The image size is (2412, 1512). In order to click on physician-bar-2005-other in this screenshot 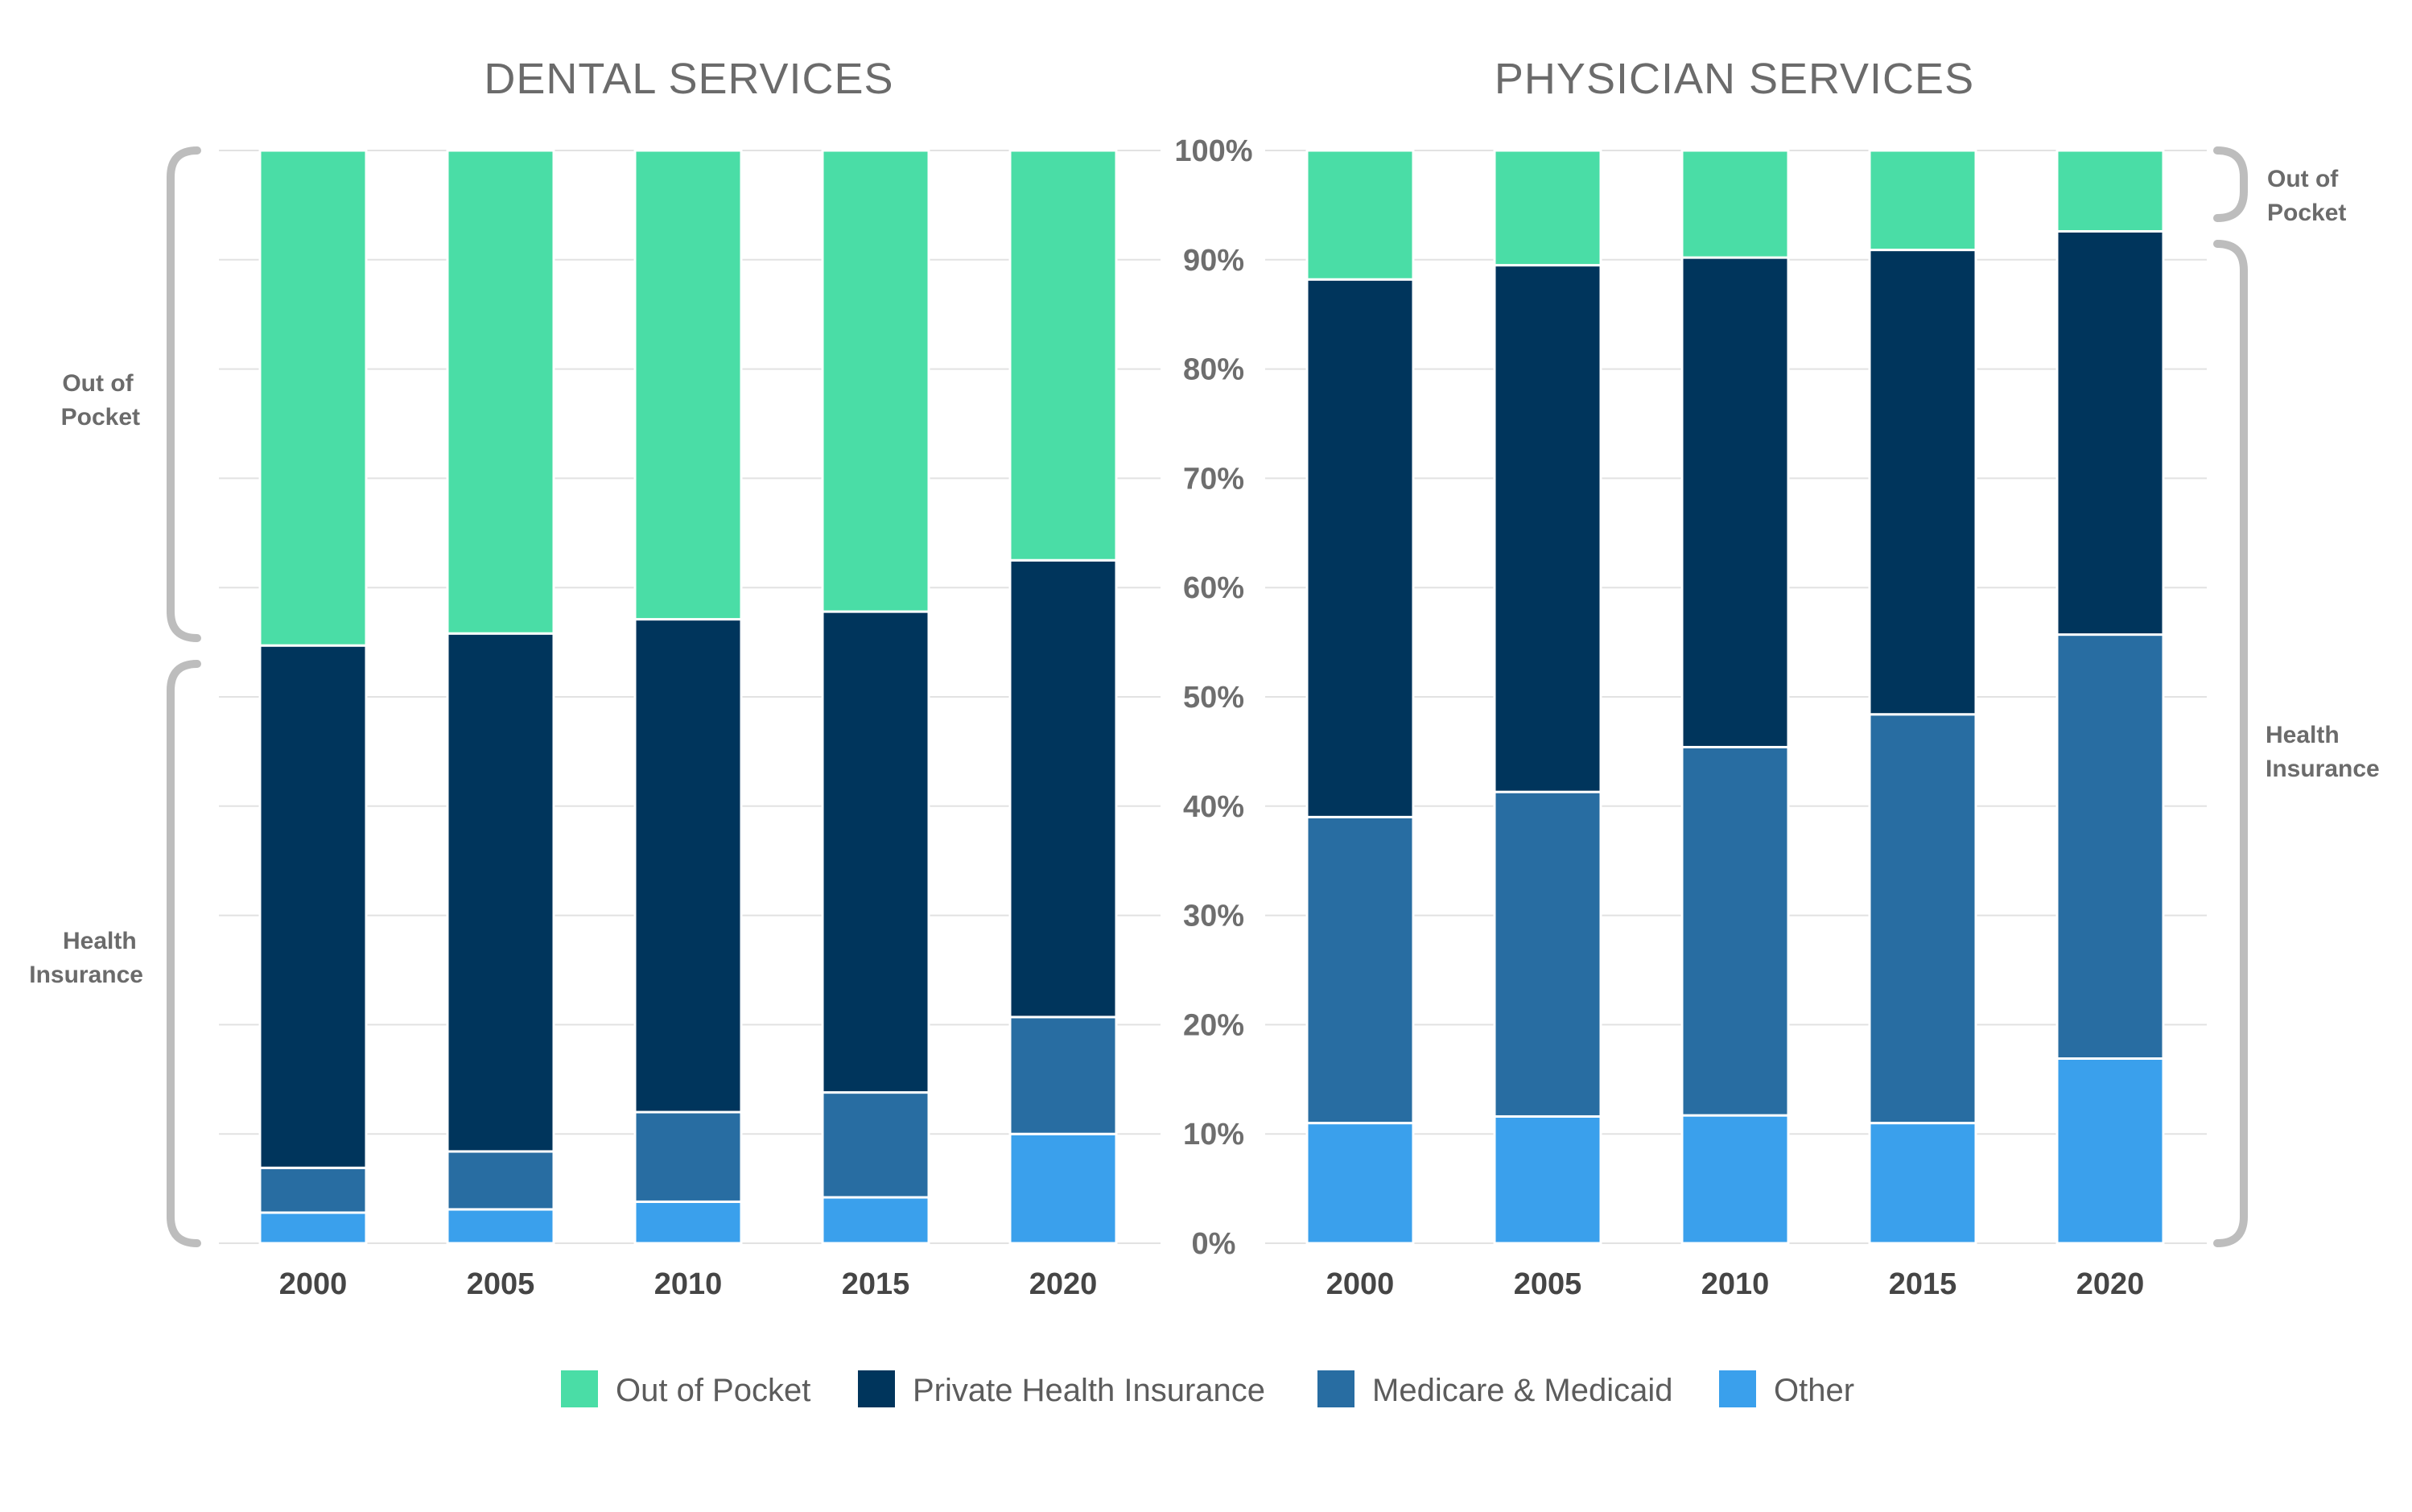, I will do `click(1547, 1179)`.